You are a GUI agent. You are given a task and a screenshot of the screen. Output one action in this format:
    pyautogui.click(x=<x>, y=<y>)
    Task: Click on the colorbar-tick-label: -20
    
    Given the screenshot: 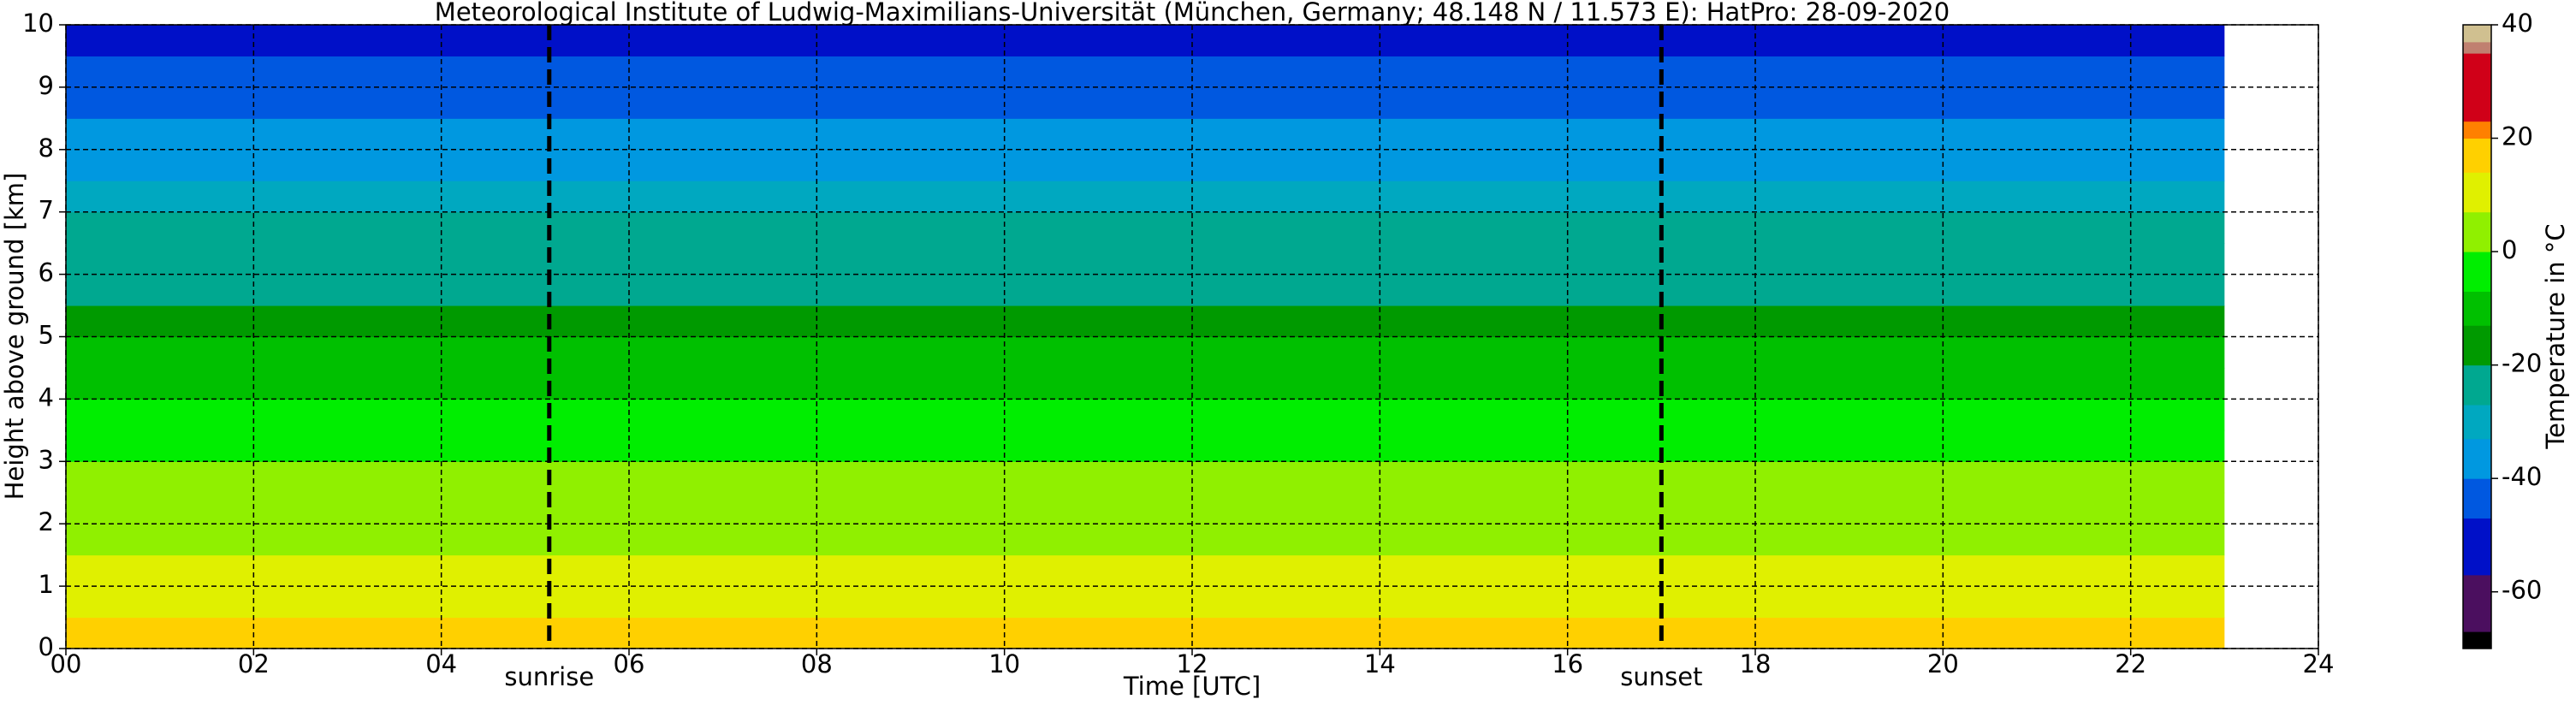 What is the action you would take?
    pyautogui.click(x=2522, y=363)
    